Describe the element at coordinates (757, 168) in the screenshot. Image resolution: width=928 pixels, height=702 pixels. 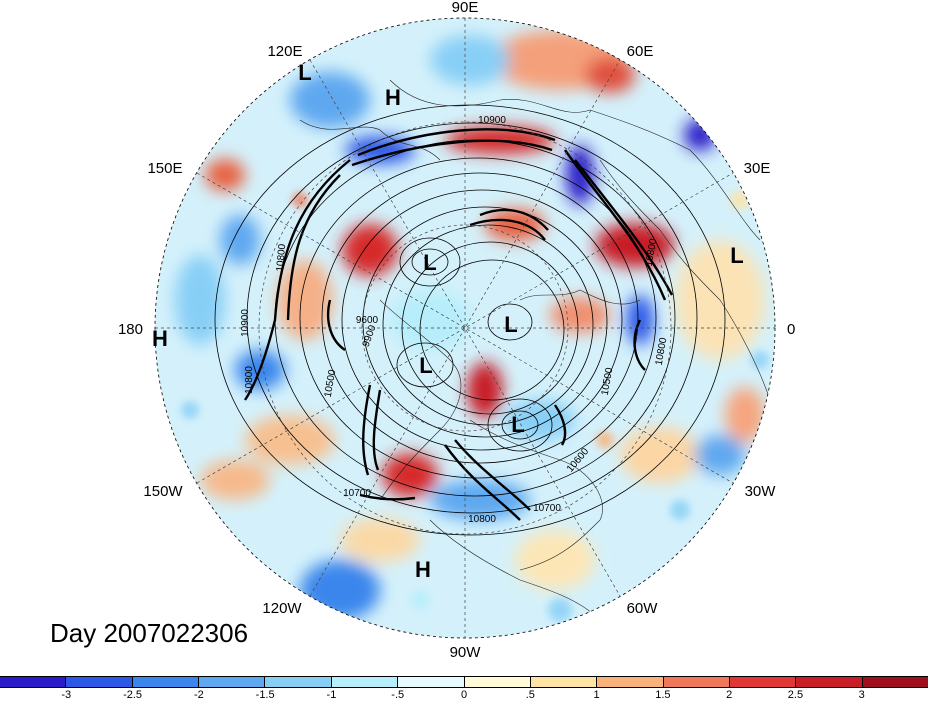
I see `lon-label-30e: 30E` at that location.